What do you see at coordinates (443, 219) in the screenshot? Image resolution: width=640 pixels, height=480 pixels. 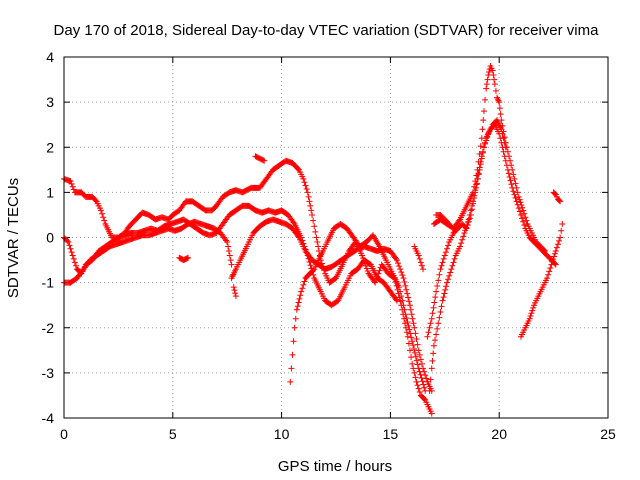 I see `series-track-i` at bounding box center [443, 219].